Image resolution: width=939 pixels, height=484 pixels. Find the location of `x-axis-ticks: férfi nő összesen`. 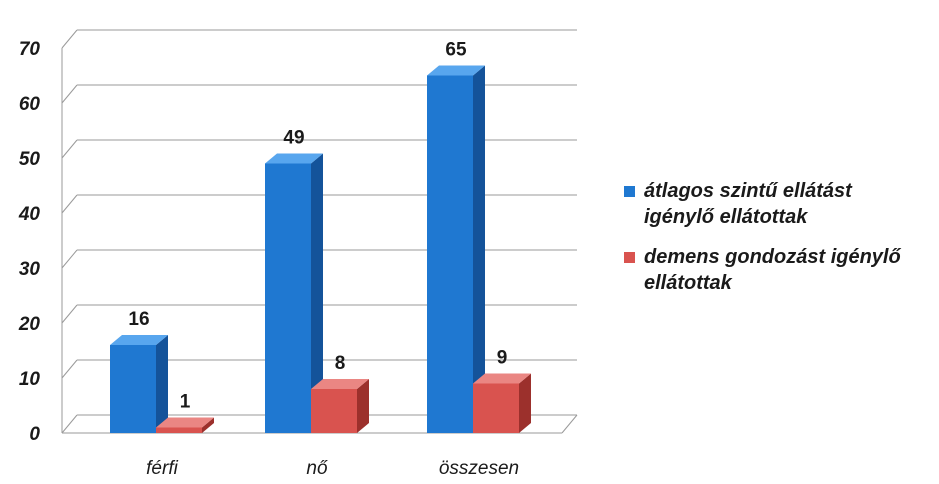

x-axis-ticks: férfi nő összesen is located at coordinates (332, 468).